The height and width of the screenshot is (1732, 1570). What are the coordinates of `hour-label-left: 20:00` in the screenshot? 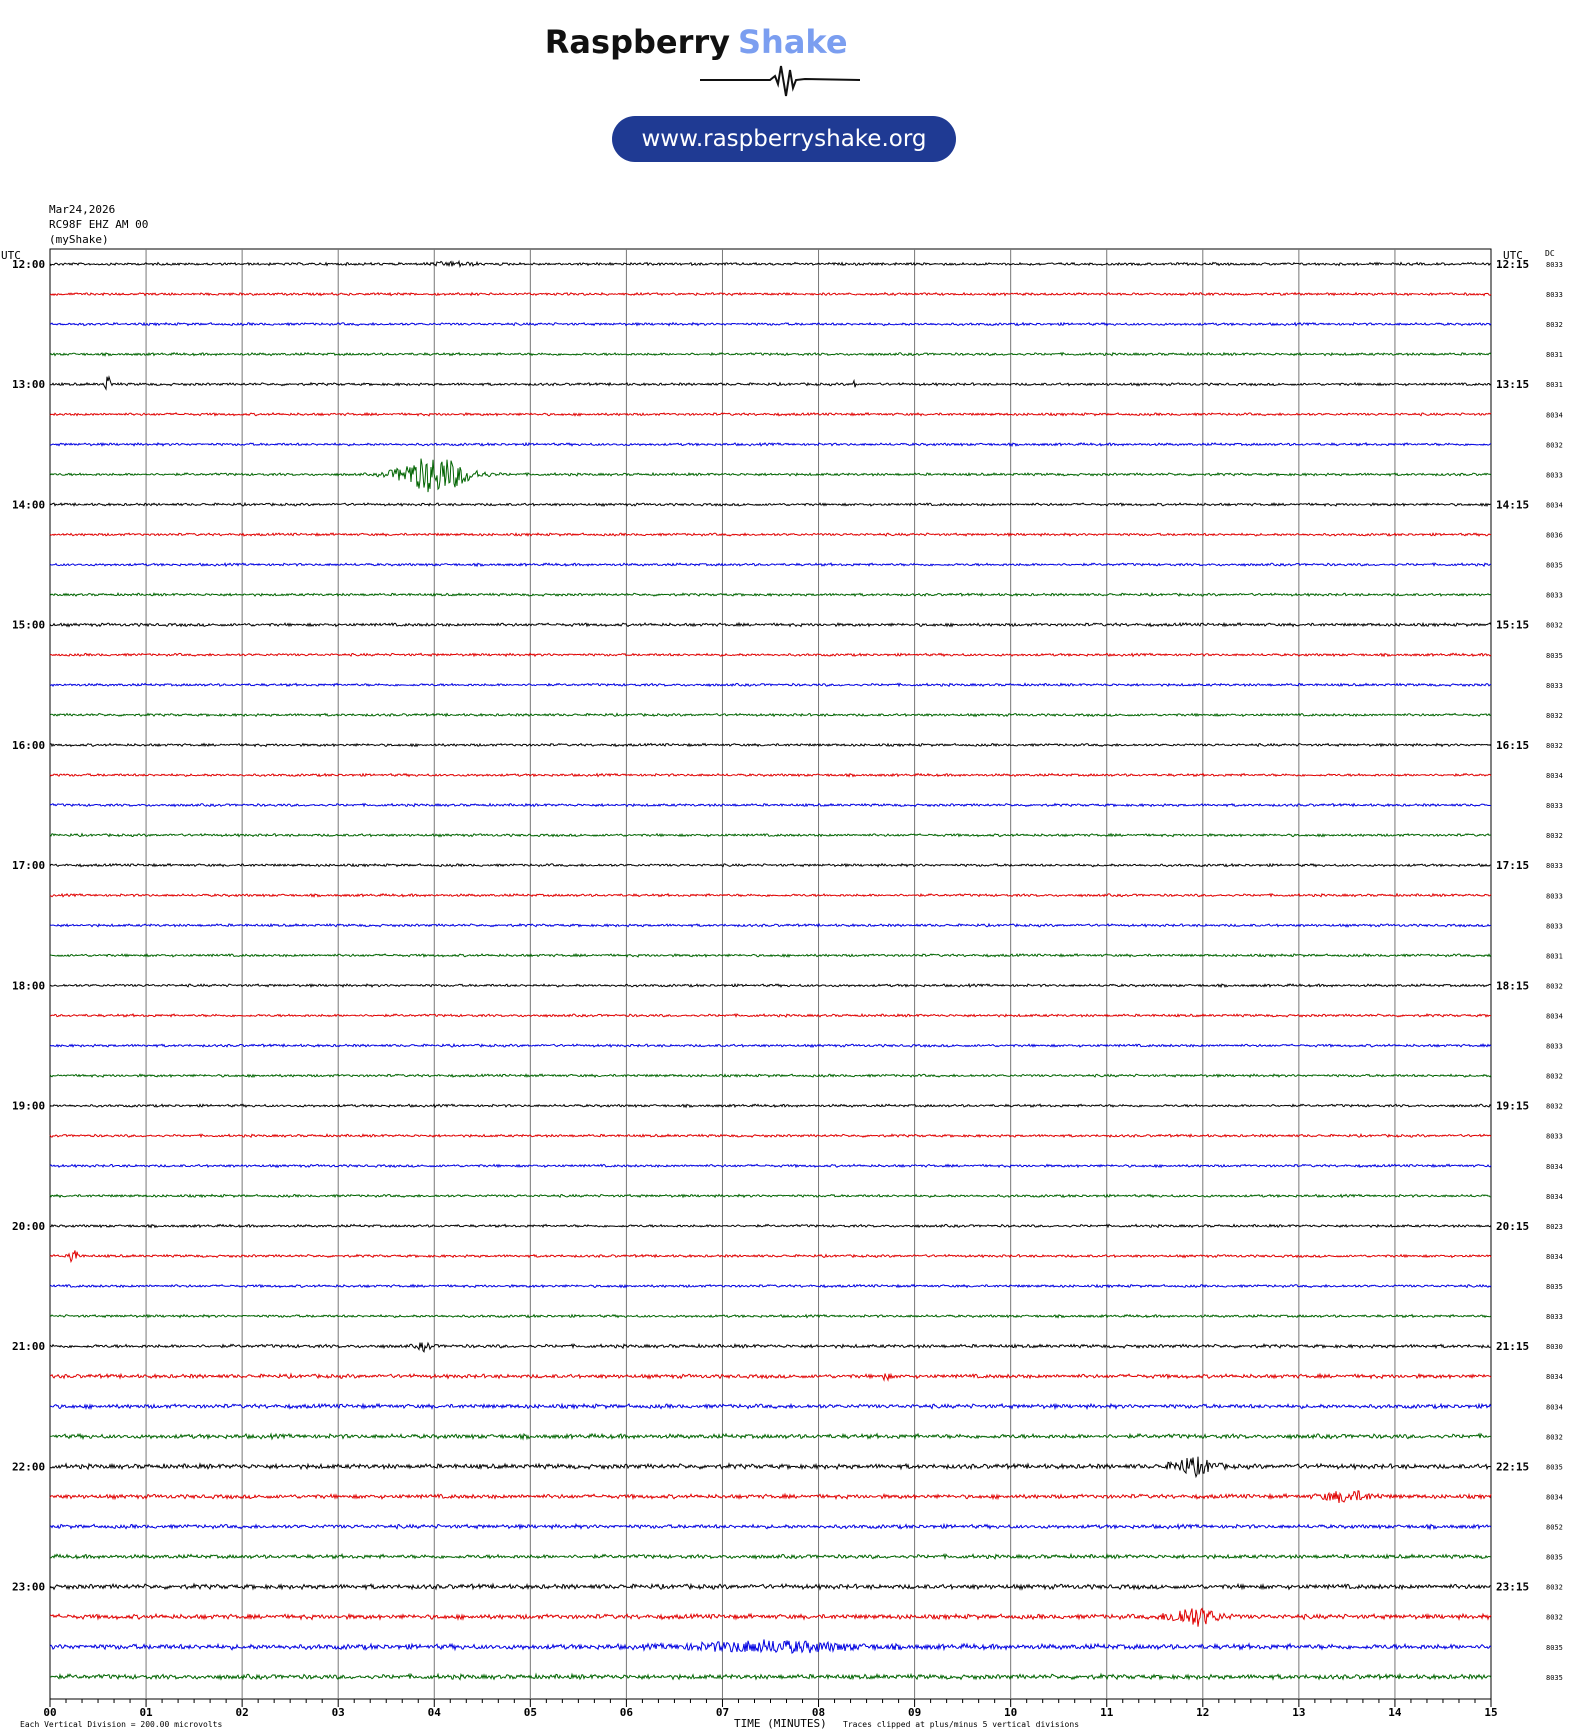 It's located at (28, 1226).